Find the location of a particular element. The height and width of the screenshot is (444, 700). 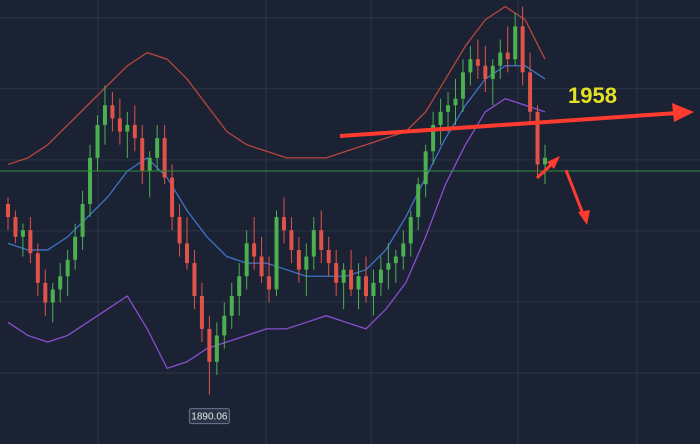

low-price-label: 1890.06 is located at coordinates (209, 417).